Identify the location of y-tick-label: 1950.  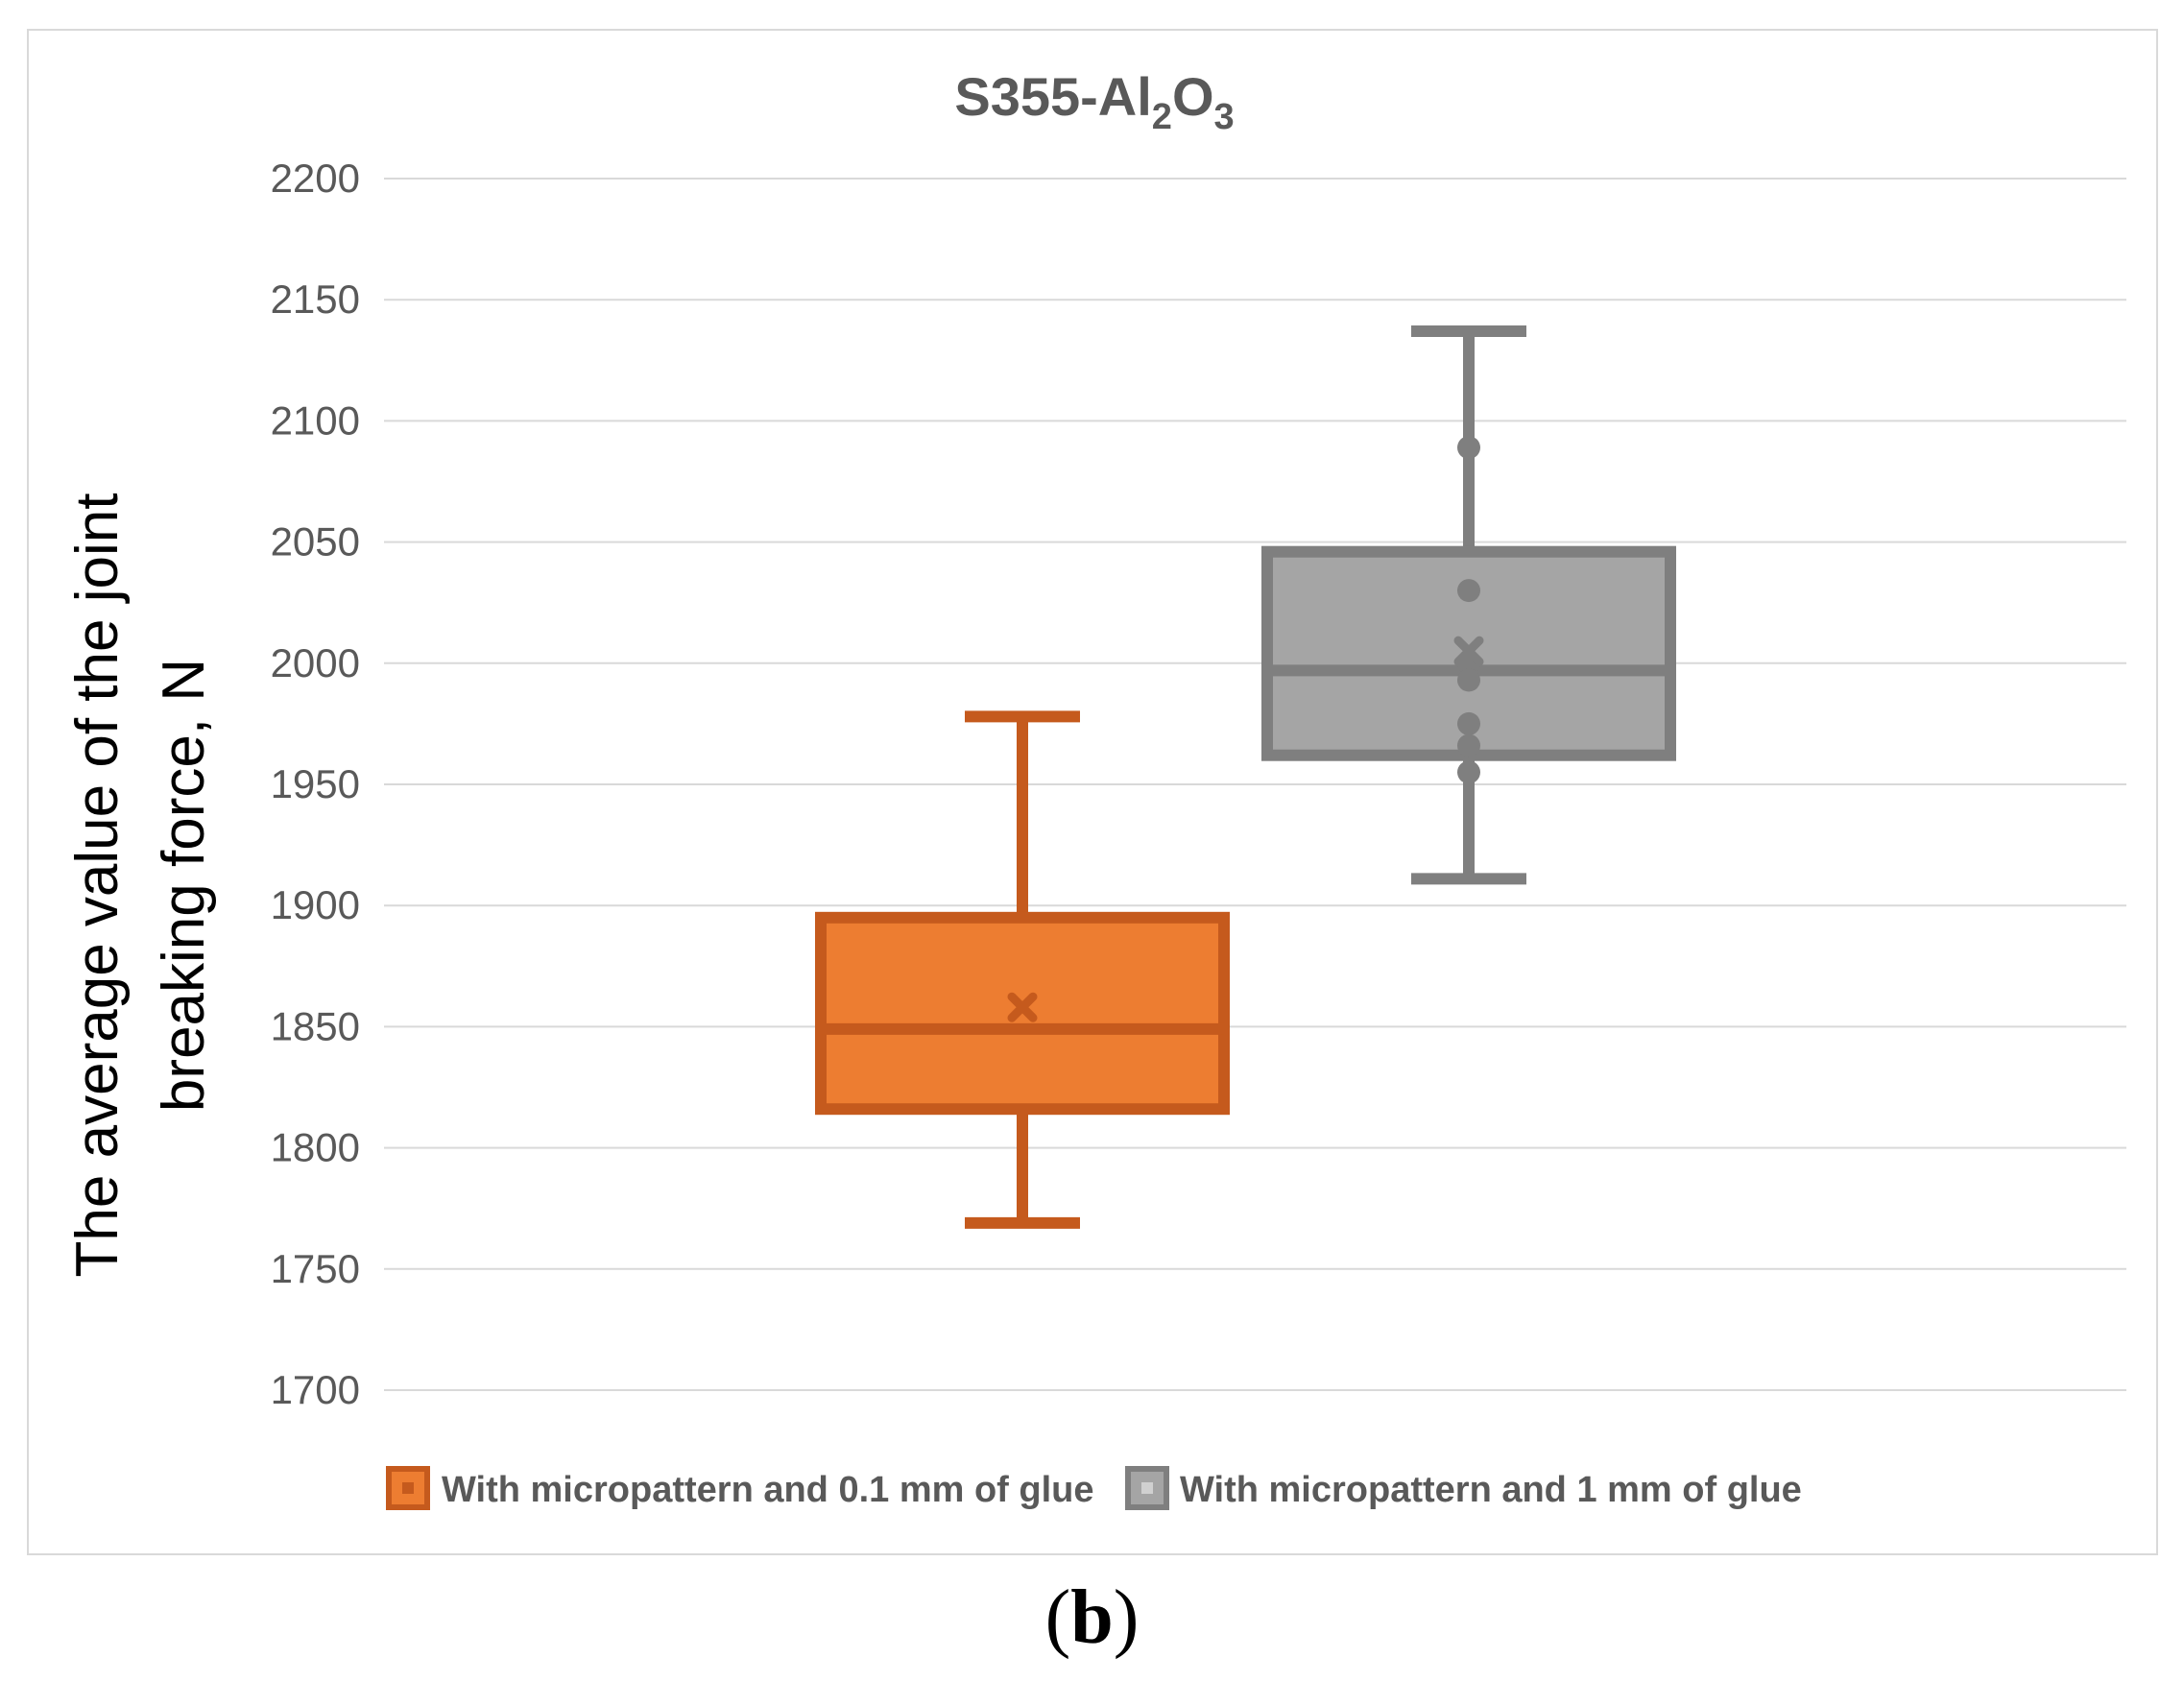
(315, 783).